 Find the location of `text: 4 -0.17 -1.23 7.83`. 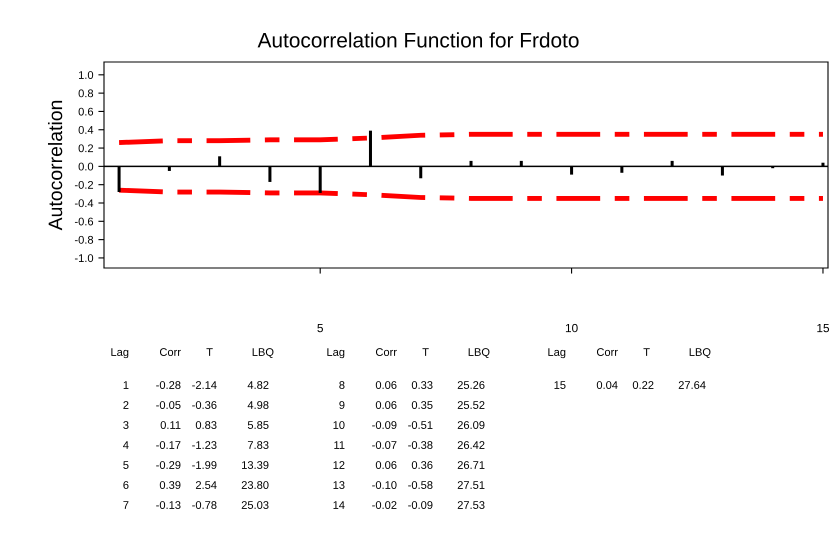

text: 4 -0.17 -1.23 7.83 is located at coordinates (196, 445).